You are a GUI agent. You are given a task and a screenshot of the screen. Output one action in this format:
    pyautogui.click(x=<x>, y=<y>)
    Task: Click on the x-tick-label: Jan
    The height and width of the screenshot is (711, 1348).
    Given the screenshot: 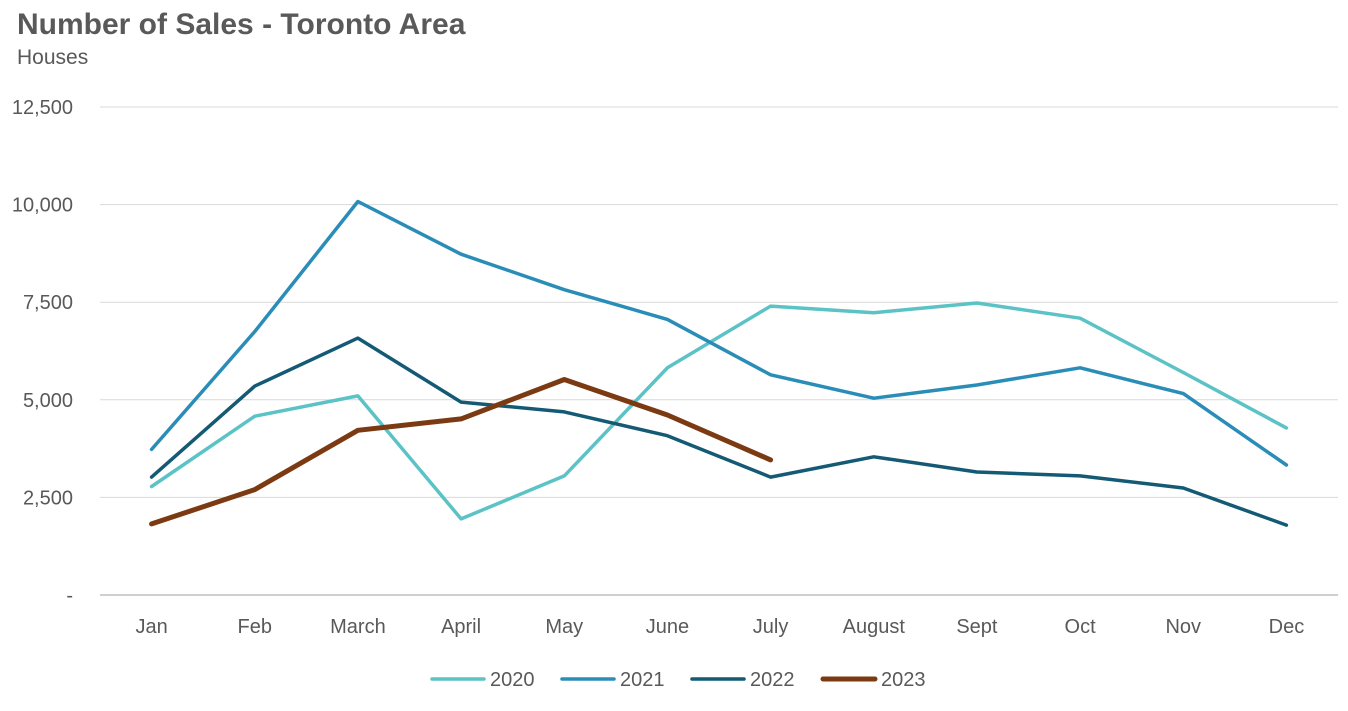 What is the action you would take?
    pyautogui.click(x=151, y=627)
    